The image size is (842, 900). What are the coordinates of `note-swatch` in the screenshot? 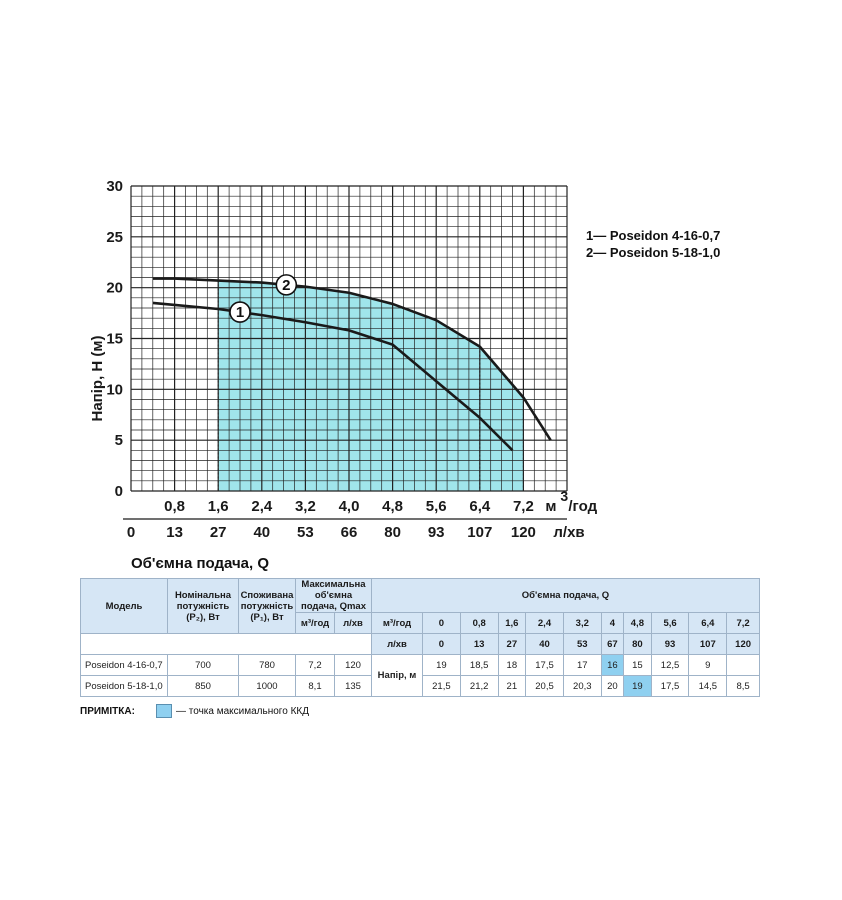 It's located at (164, 711).